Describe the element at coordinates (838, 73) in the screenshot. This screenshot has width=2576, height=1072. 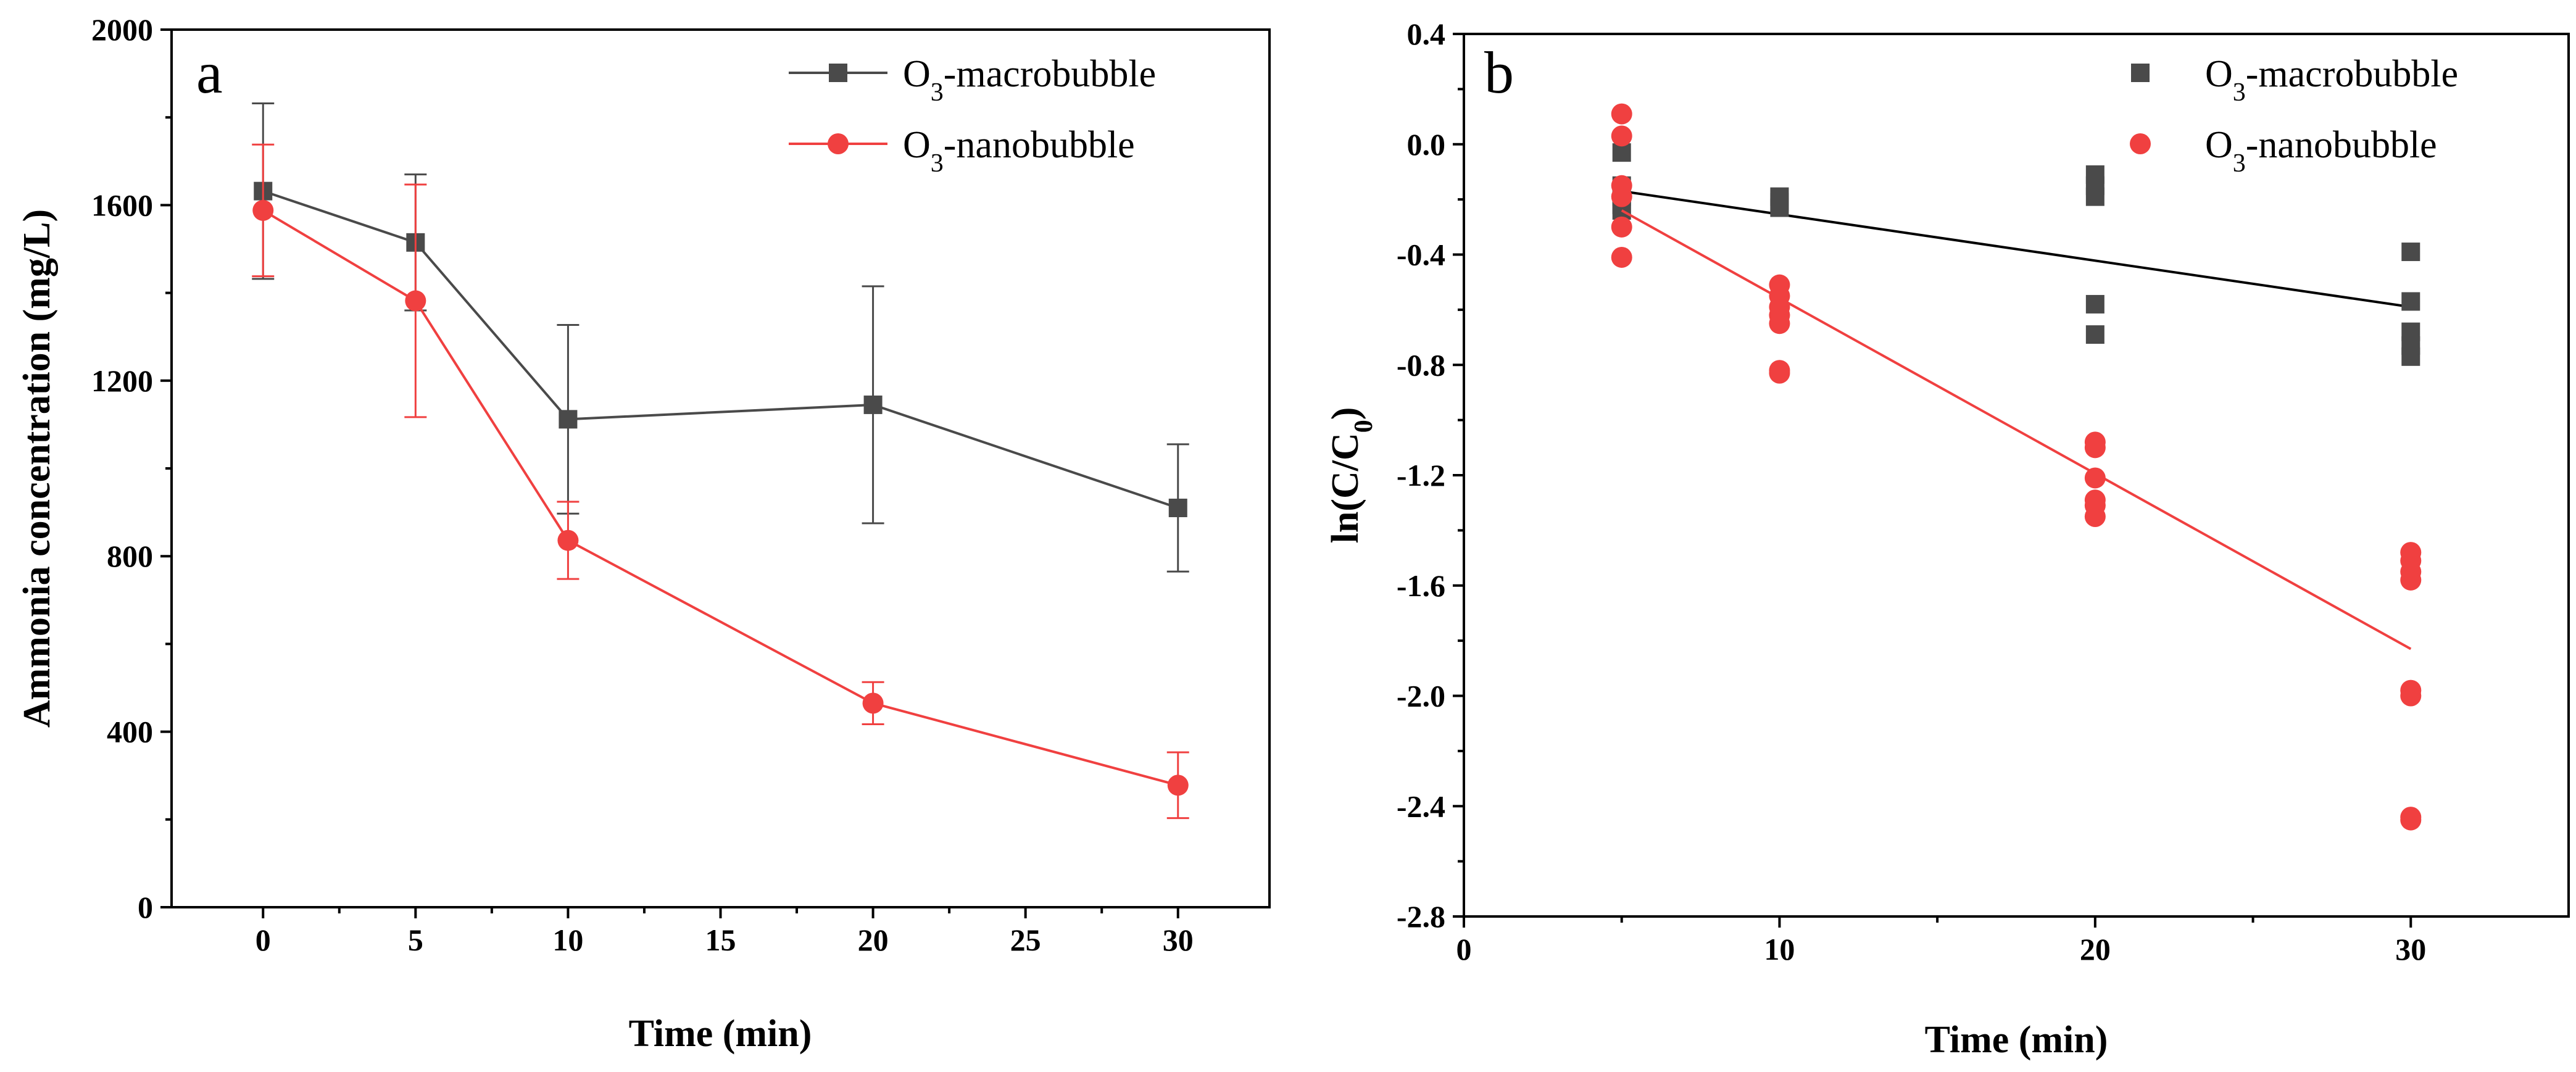
I see `legend-marker-macro-a` at that location.